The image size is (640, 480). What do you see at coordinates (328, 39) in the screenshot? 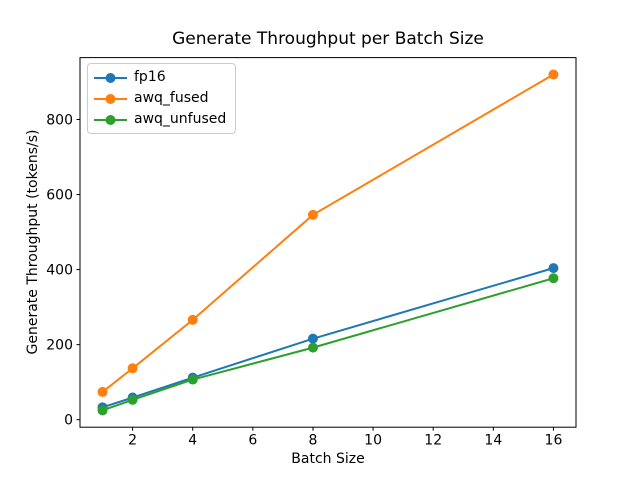
I see `chart-title: Generate Throughput per Batch Size` at bounding box center [328, 39].